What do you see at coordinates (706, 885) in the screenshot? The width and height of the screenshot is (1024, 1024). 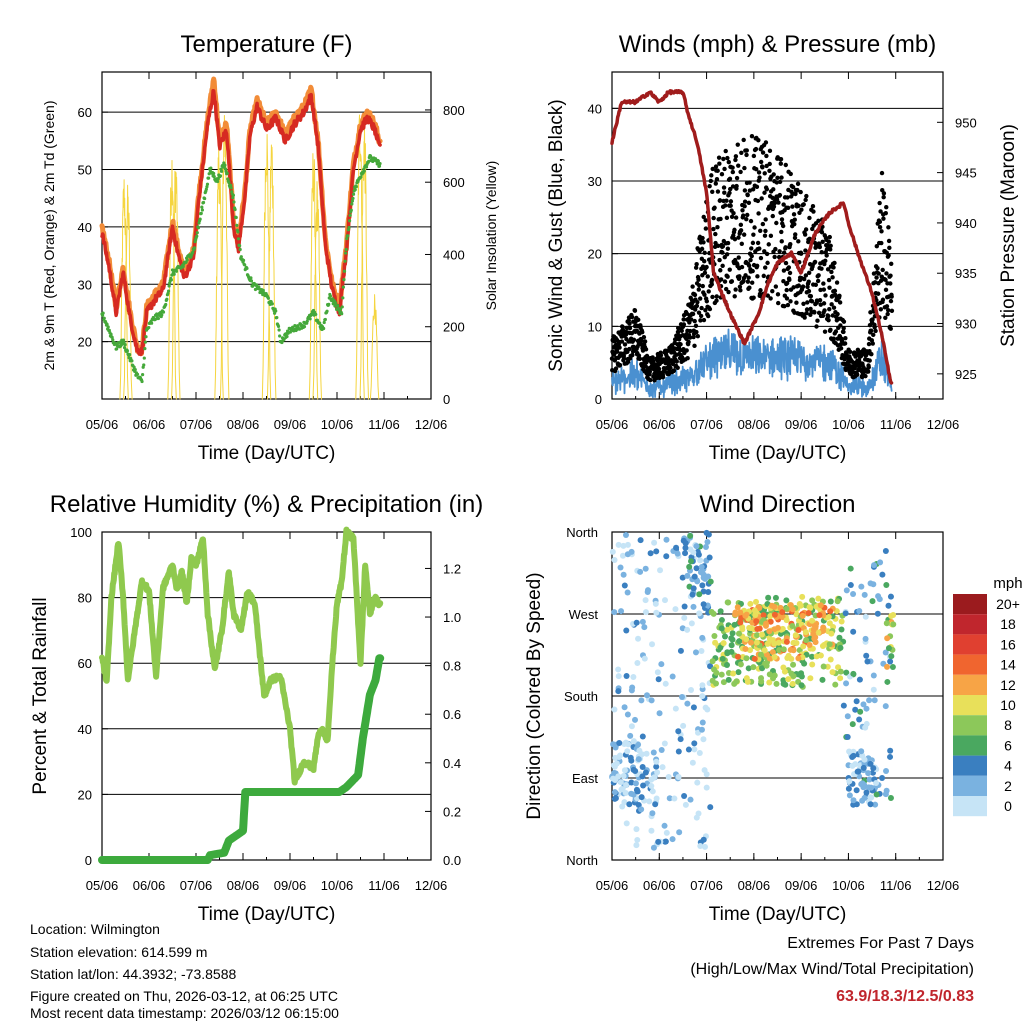 I see `x-tick-label: 07/06` at bounding box center [706, 885].